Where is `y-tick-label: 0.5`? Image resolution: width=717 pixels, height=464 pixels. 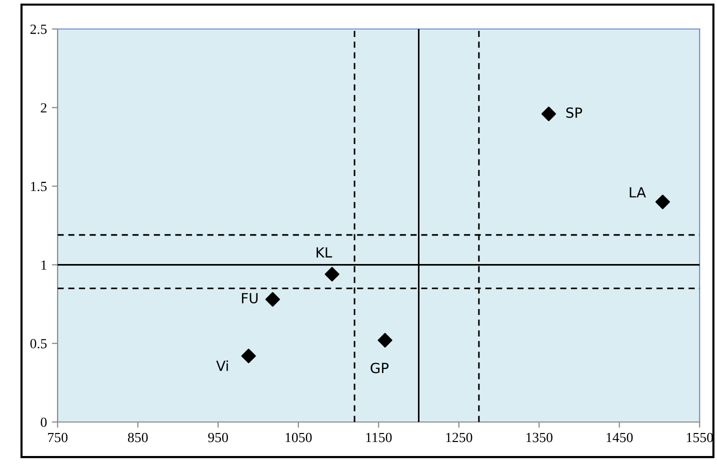
y-tick-label: 0.5 is located at coordinates (38, 343).